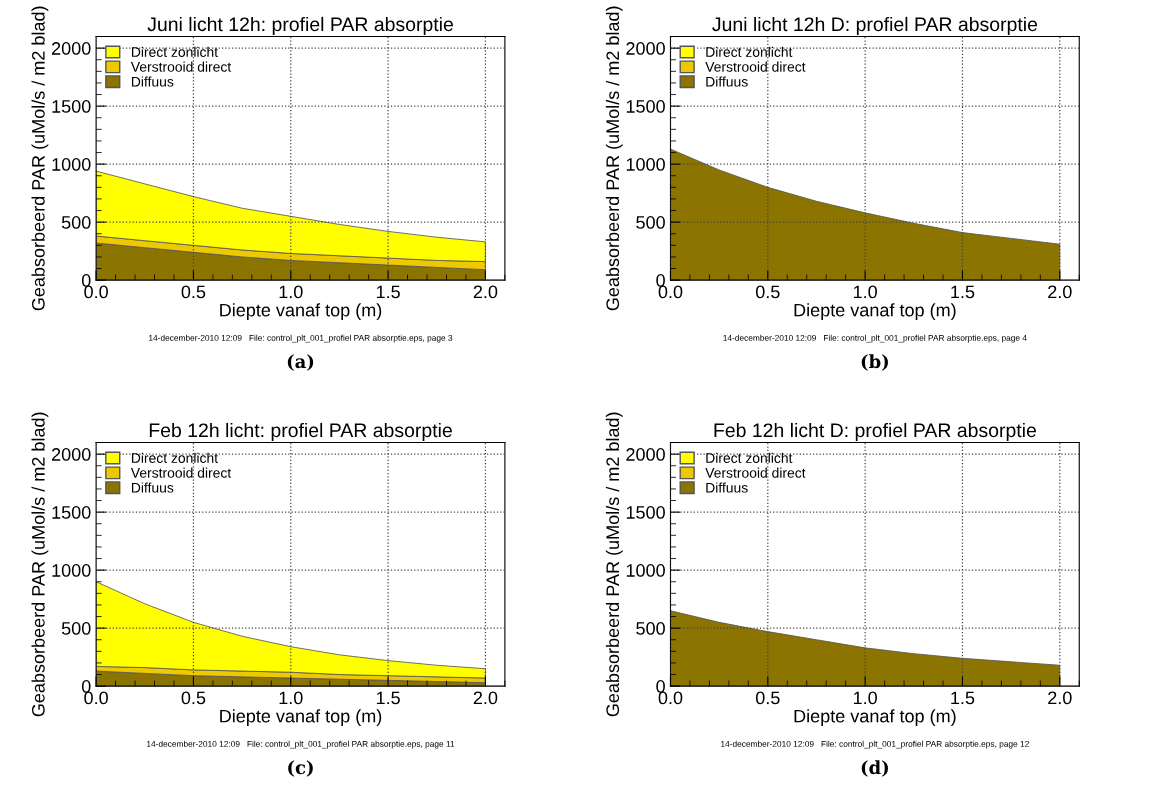  Describe the element at coordinates (875, 362) in the screenshot. I see `text: (b)` at that location.